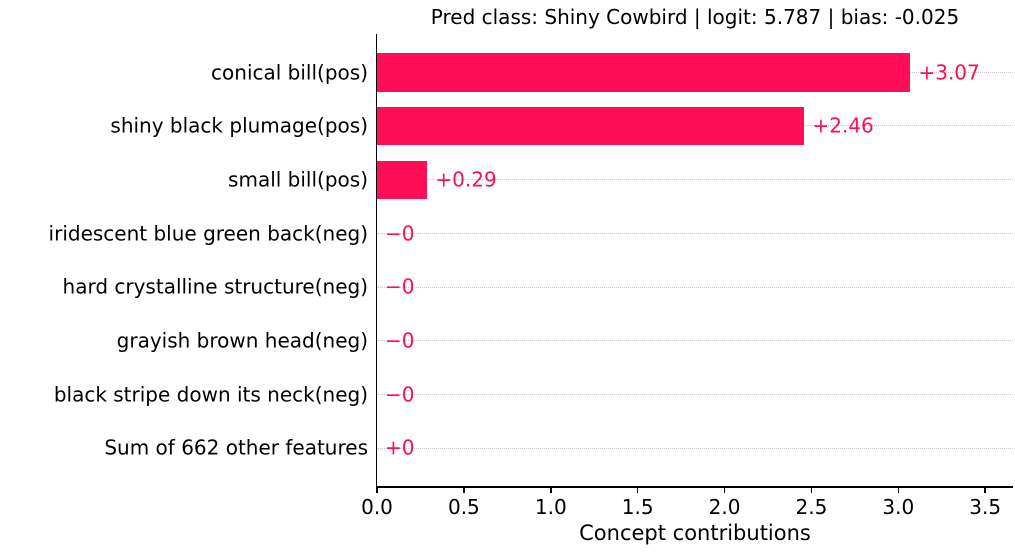 Image resolution: width=1015 pixels, height=553 pixels. I want to click on x-axis-spine, so click(694, 487).